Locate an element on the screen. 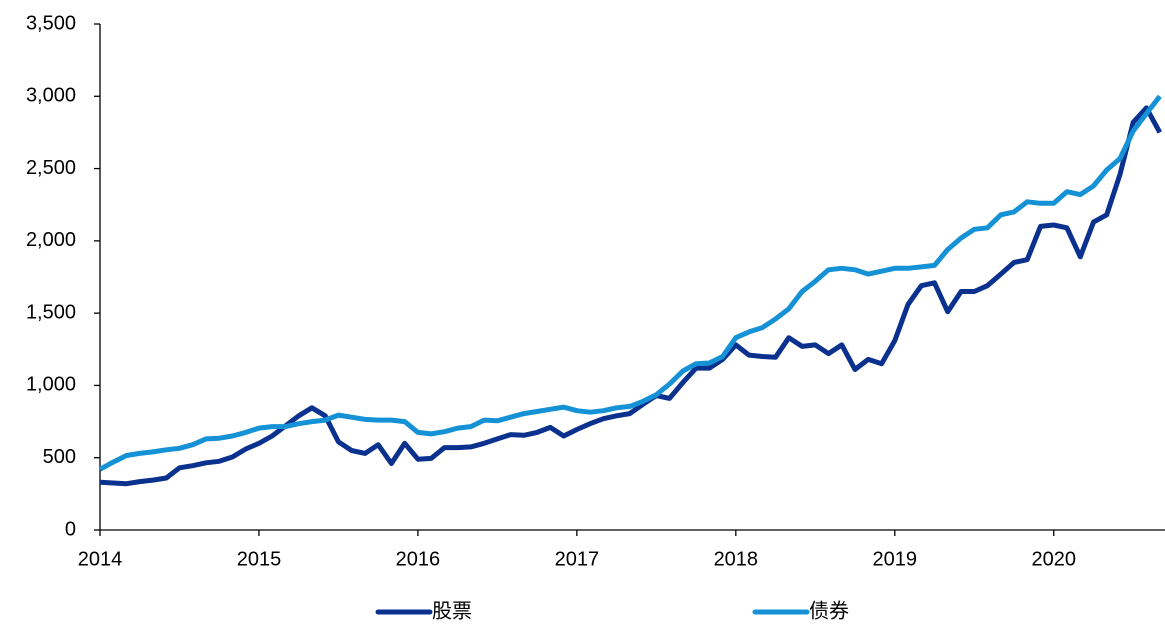 The height and width of the screenshot is (627, 1165). x-tick-label: 2019 is located at coordinates (895, 559).